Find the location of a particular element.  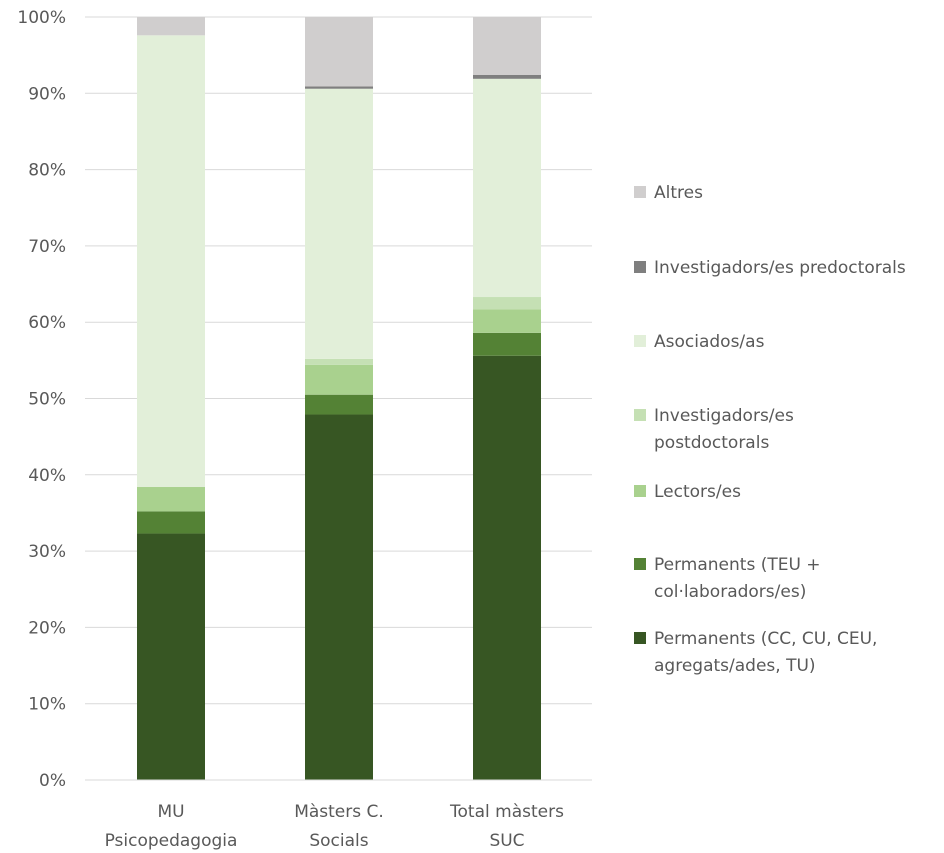

legend-label: postdoctorals is located at coordinates (711, 443).